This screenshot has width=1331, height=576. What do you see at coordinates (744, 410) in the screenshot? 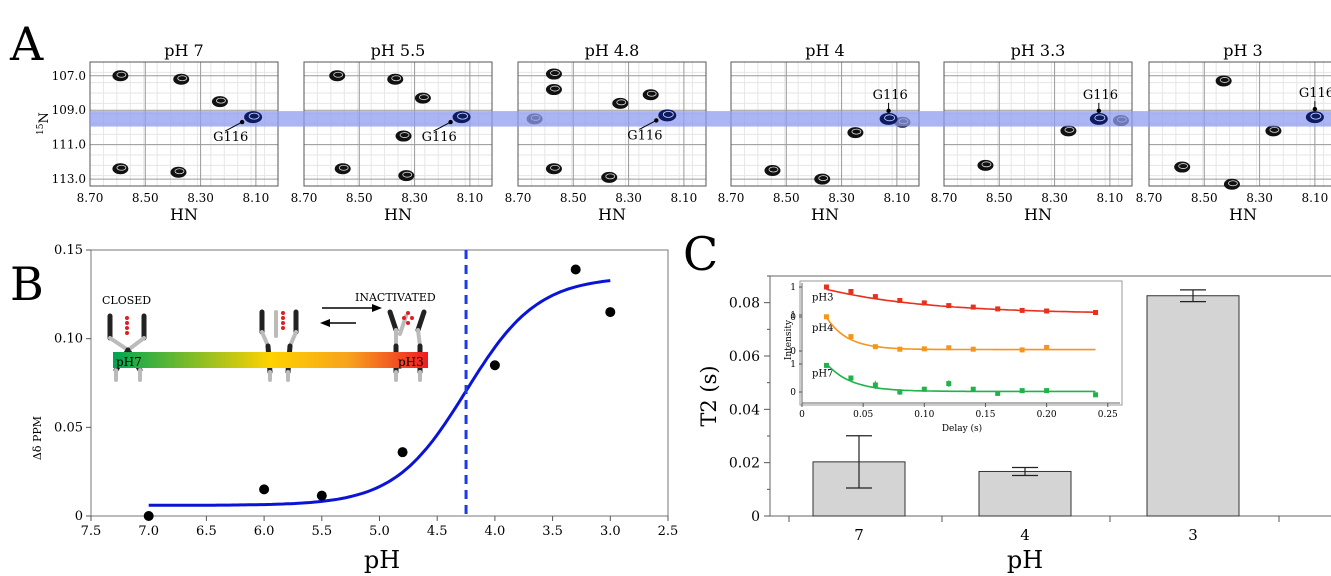
I see `y-tick-label: 0.04` at bounding box center [744, 410].